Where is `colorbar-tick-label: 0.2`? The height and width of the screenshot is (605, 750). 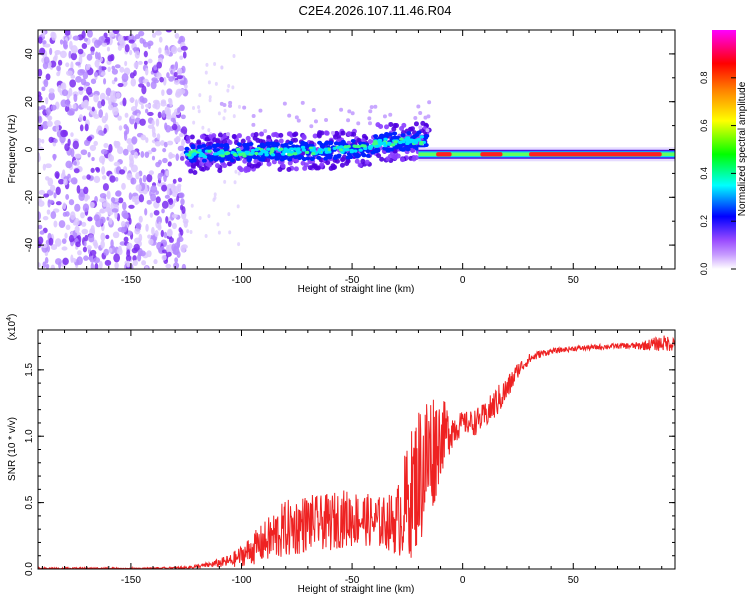
colorbar-tick-label: 0.2 is located at coordinates (704, 221).